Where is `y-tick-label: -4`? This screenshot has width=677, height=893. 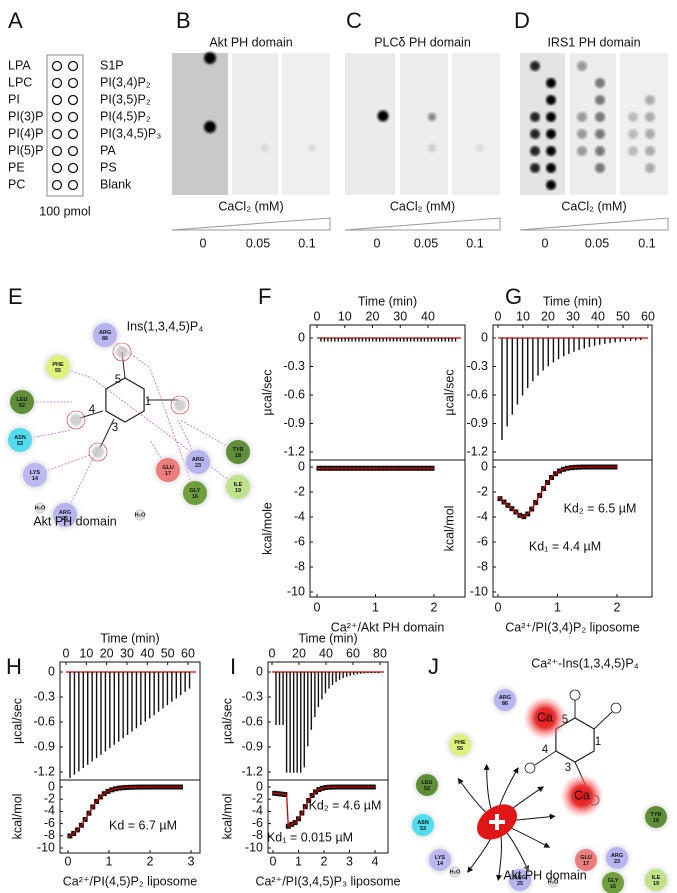 y-tick-label: -4 is located at coordinates (299, 516).